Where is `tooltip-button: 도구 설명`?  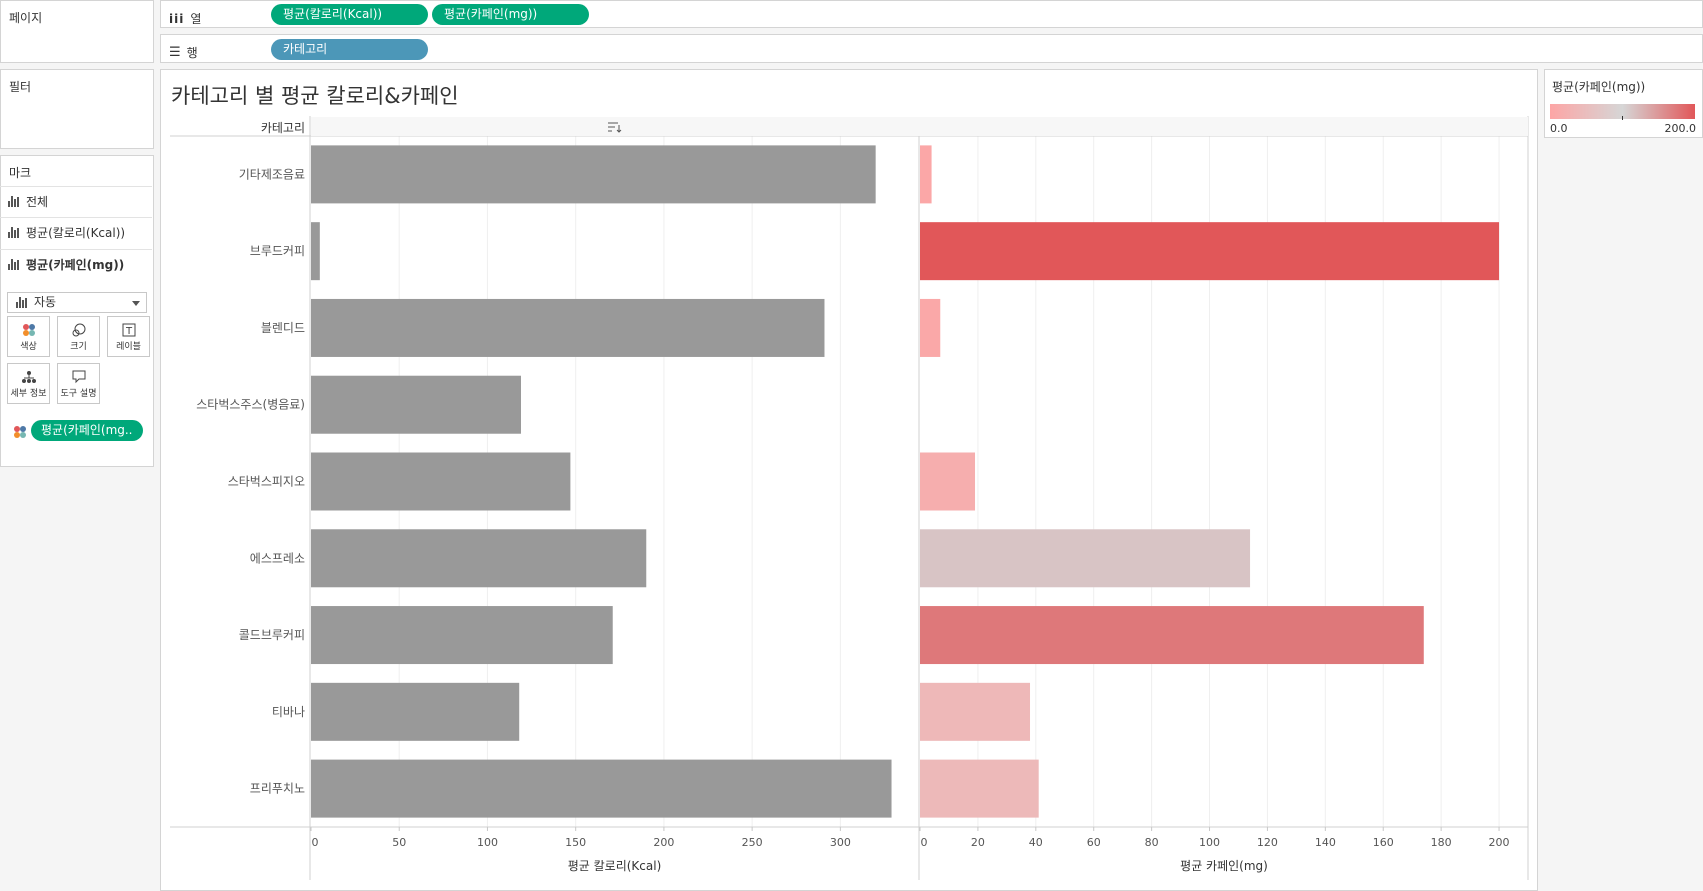
tooltip-button: 도구 설명 is located at coordinates (78, 383).